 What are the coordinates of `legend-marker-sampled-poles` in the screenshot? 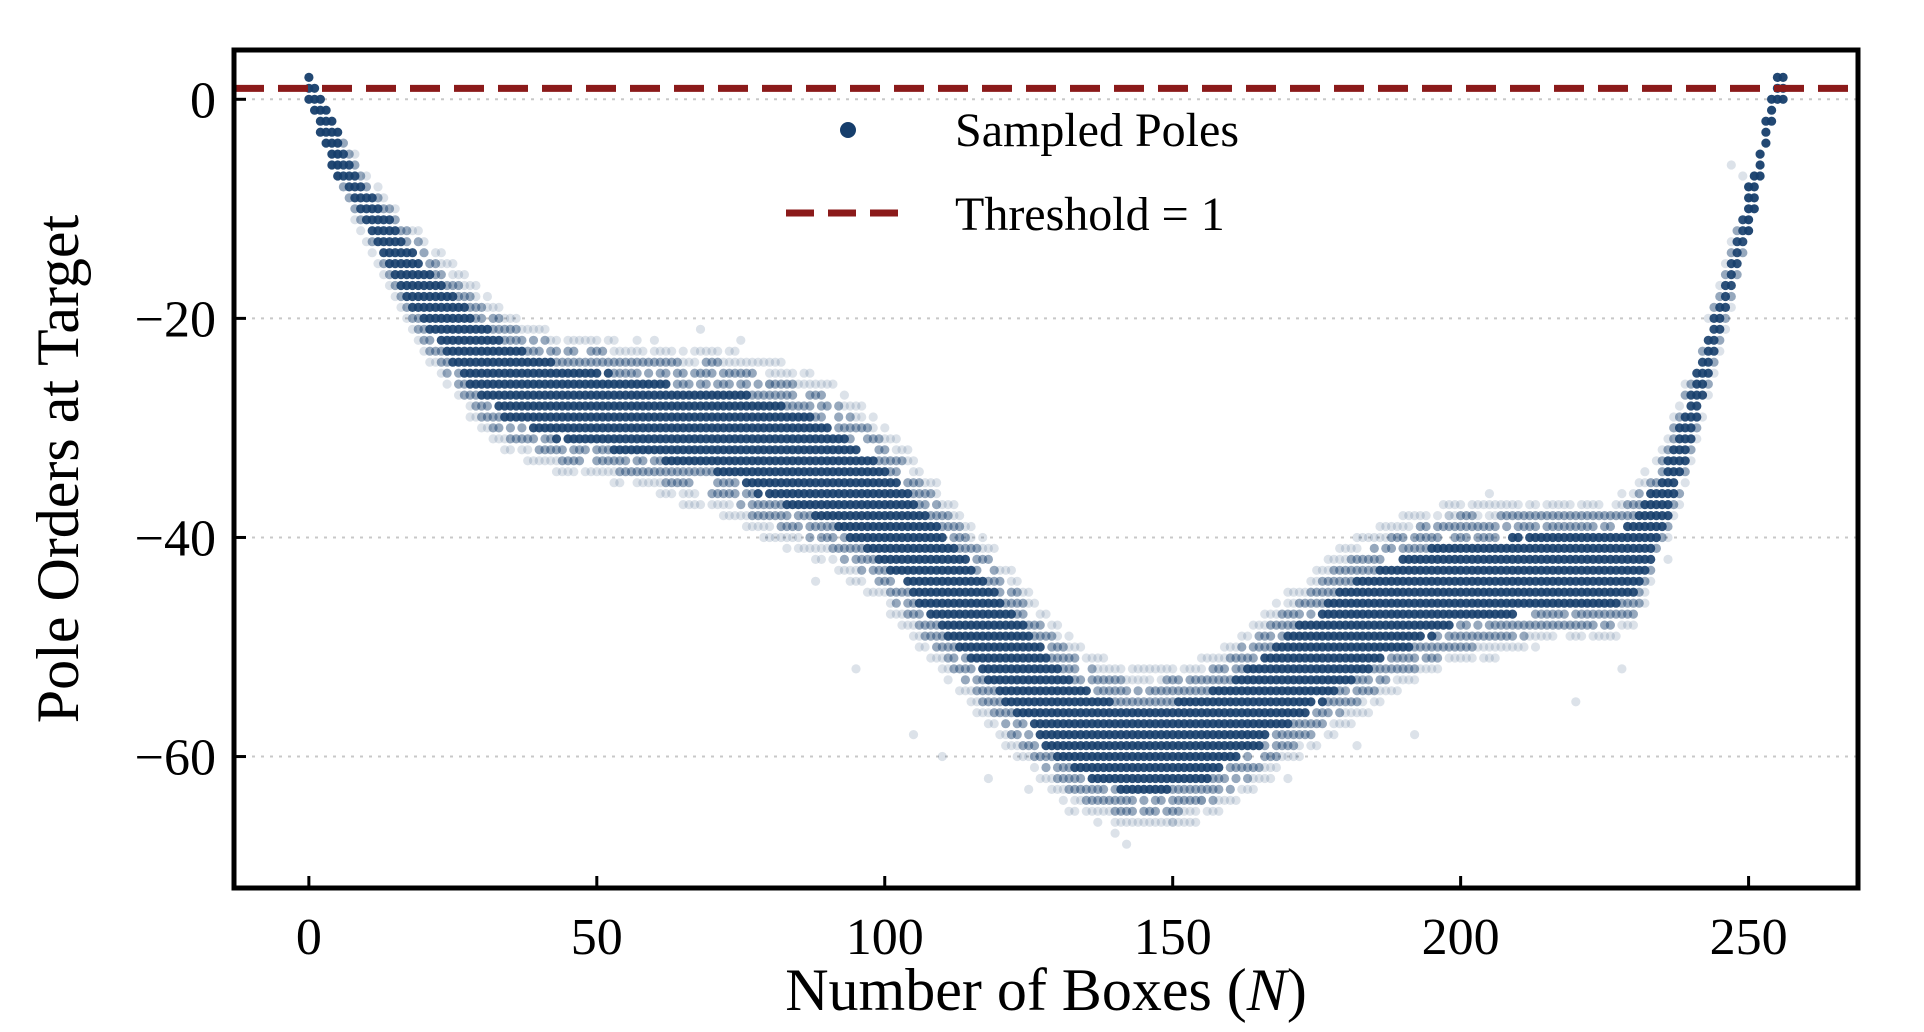 It's located at (848, 130).